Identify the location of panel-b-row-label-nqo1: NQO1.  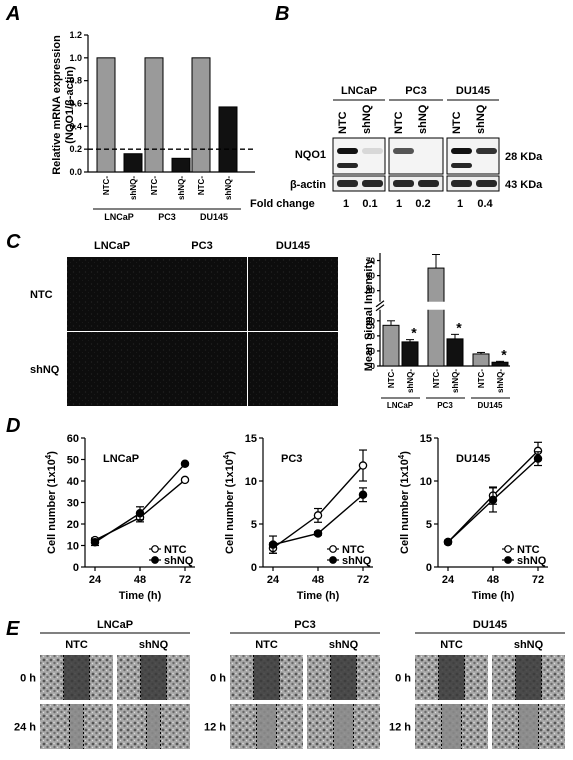
(310, 155).